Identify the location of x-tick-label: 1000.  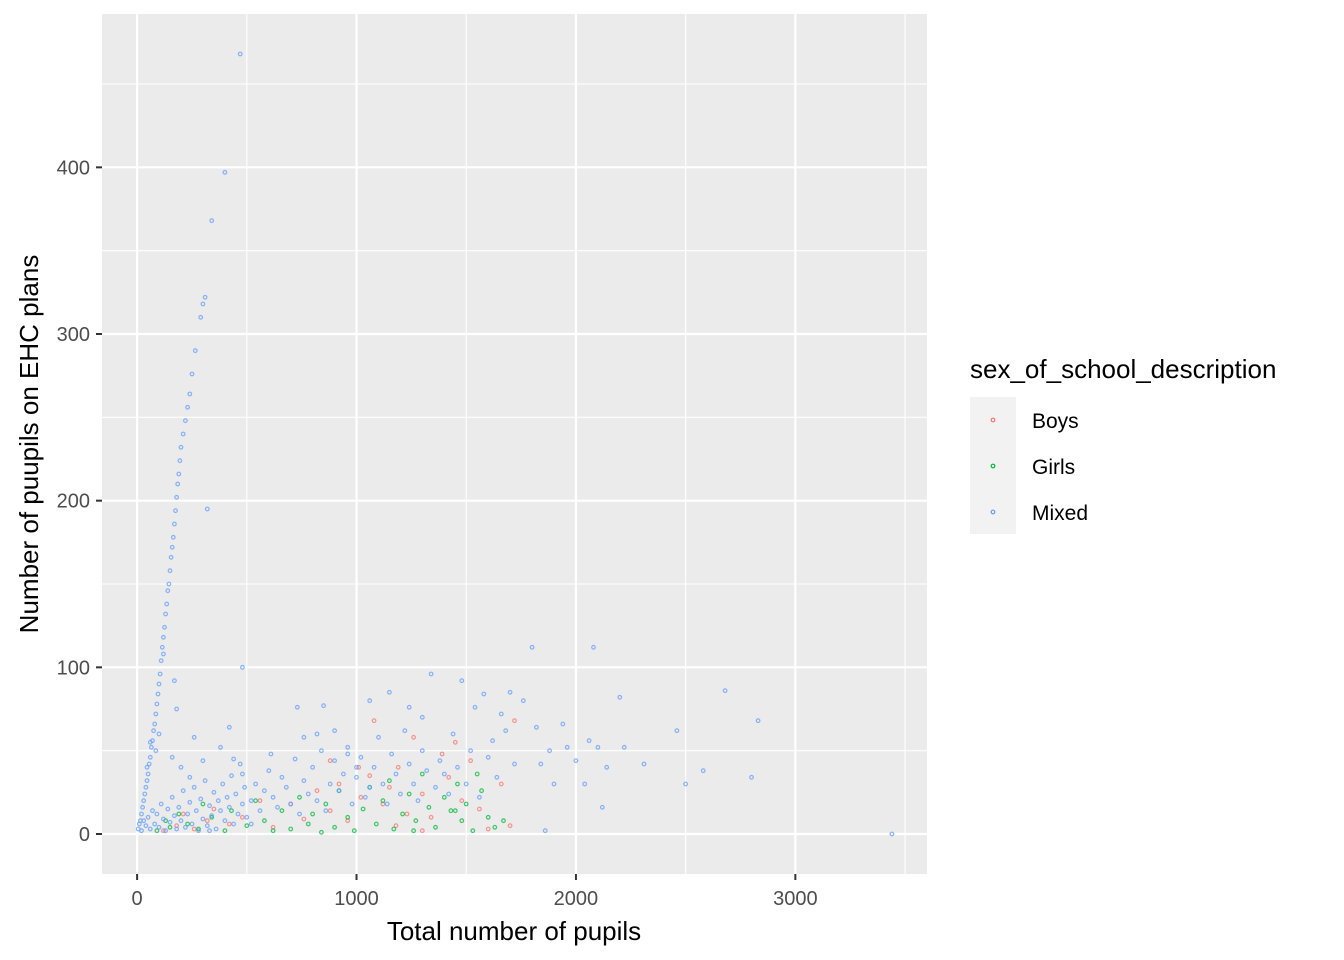
(356, 899).